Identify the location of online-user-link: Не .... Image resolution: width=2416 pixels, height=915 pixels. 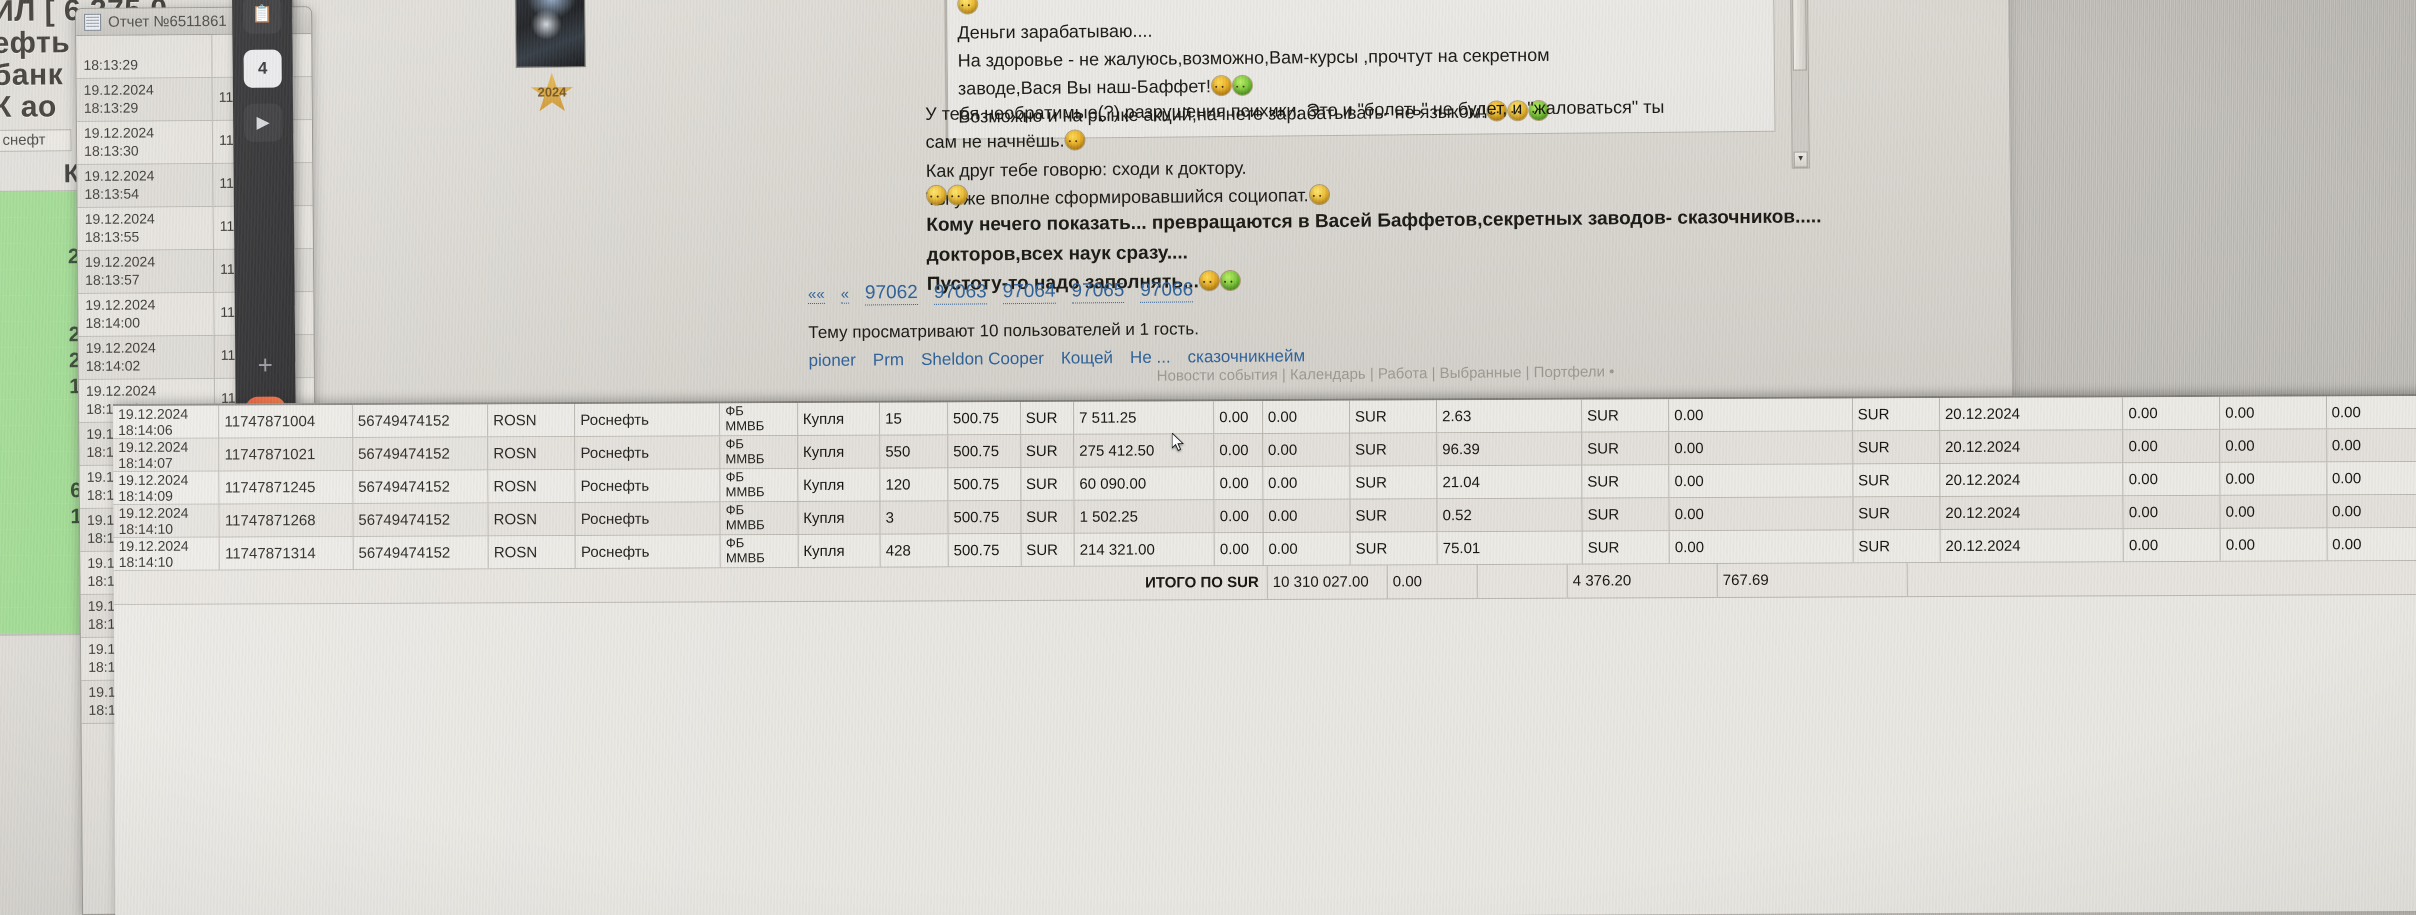
(1150, 357).